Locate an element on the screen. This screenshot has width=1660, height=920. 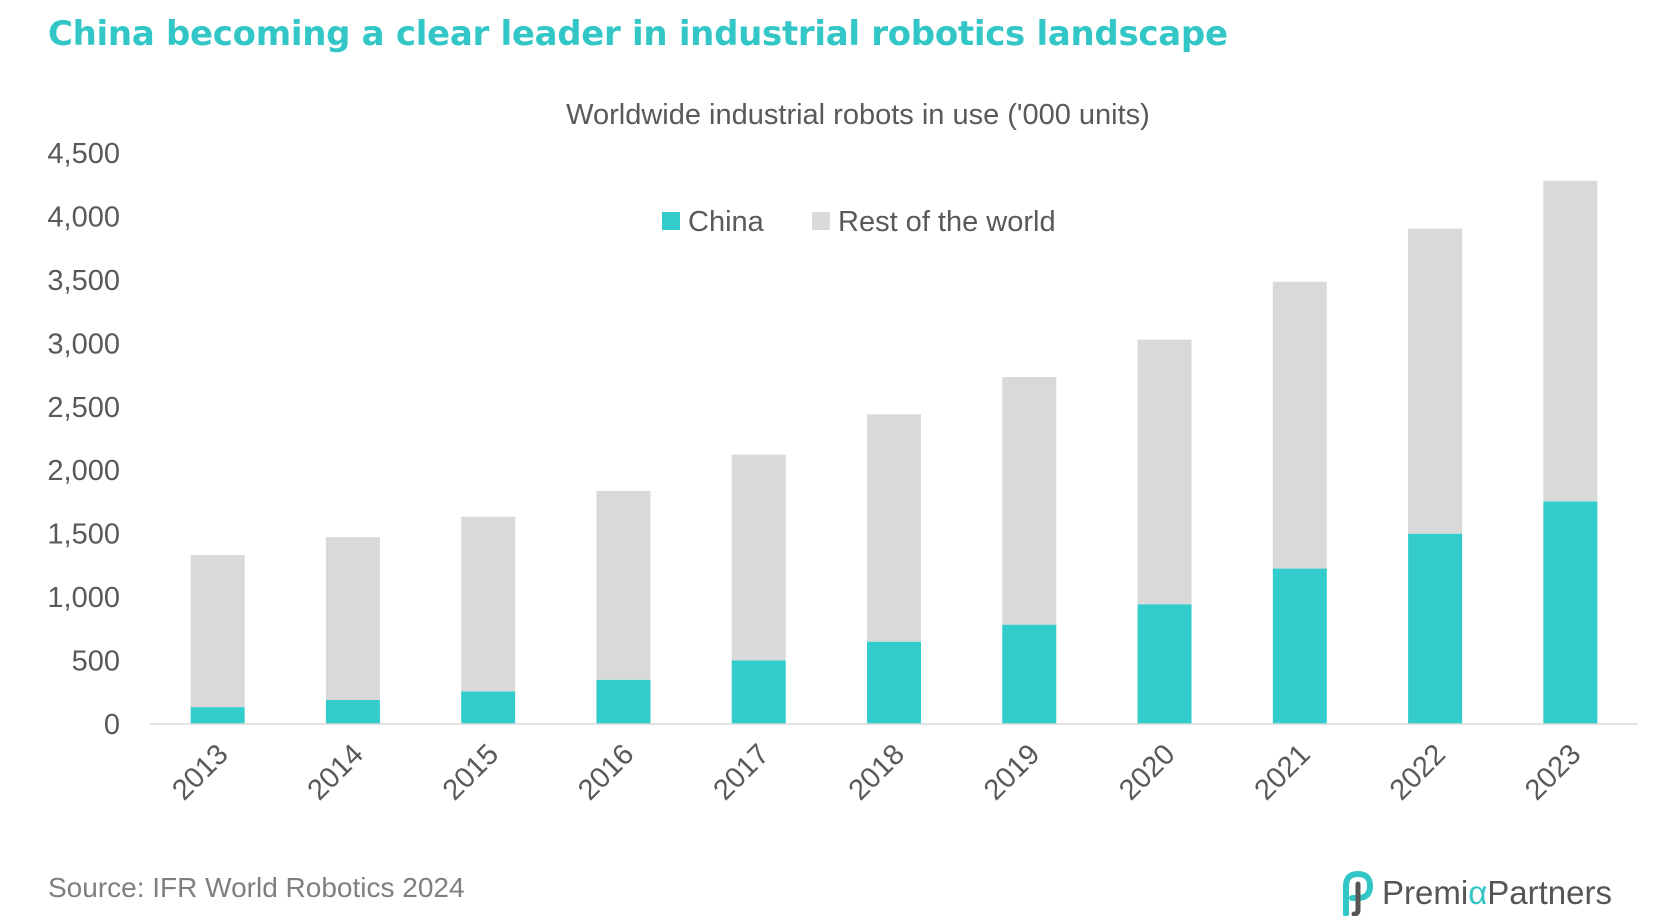
legend-label-rest-of-world: Rest of the world is located at coordinates (947, 222).